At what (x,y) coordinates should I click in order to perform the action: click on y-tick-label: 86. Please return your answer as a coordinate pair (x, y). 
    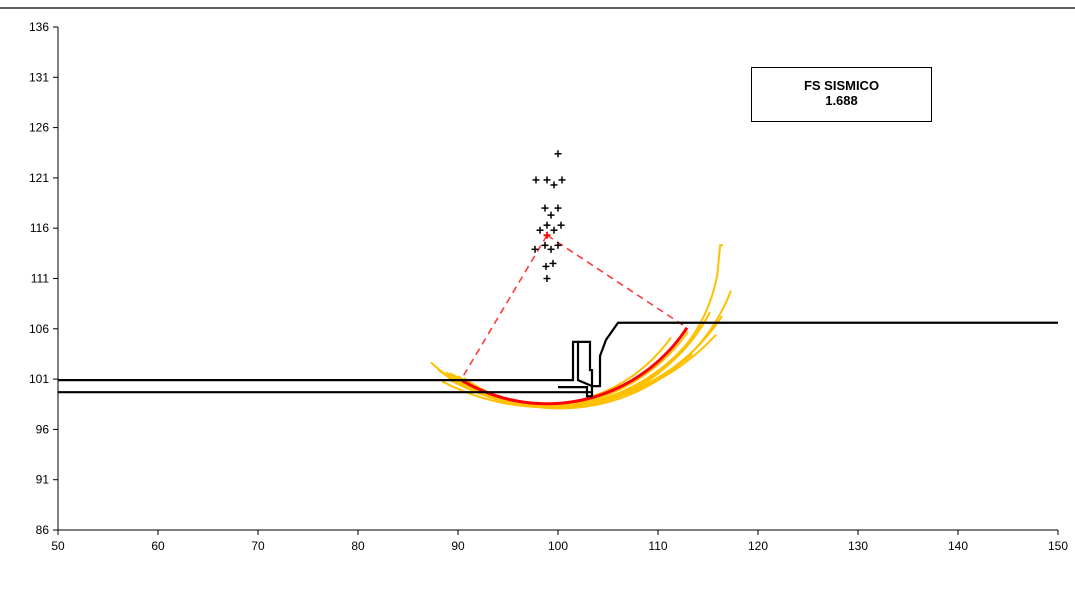
    Looking at the image, I should click on (43, 530).